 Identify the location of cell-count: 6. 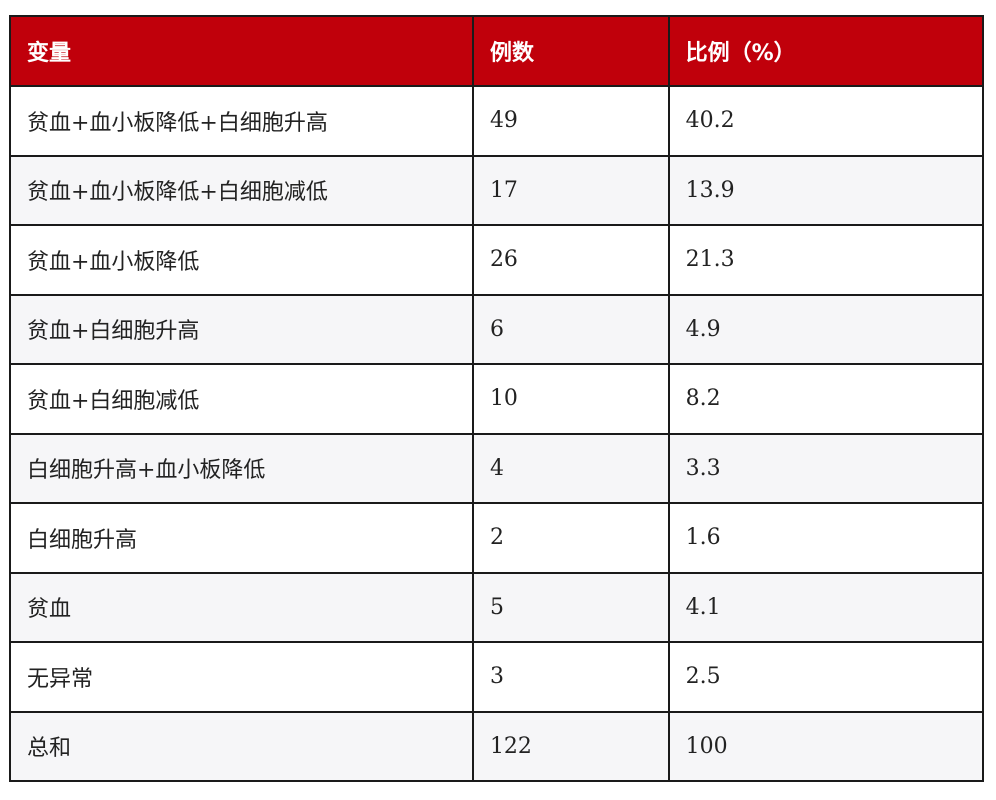
(570, 329).